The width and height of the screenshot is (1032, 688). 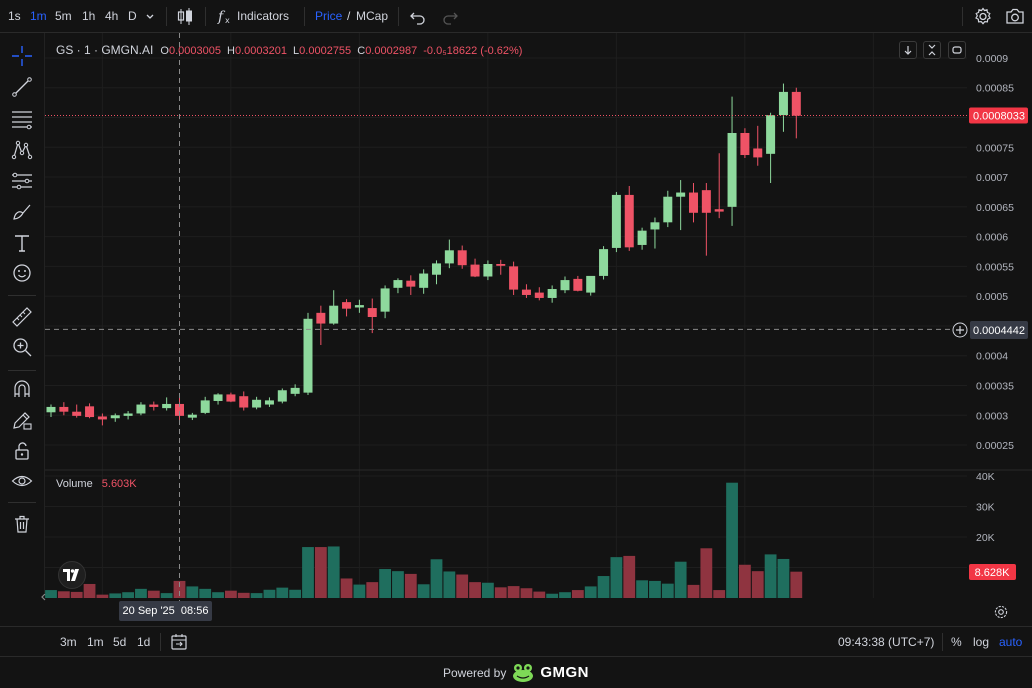 I want to click on emoji-tool, so click(x=22, y=273).